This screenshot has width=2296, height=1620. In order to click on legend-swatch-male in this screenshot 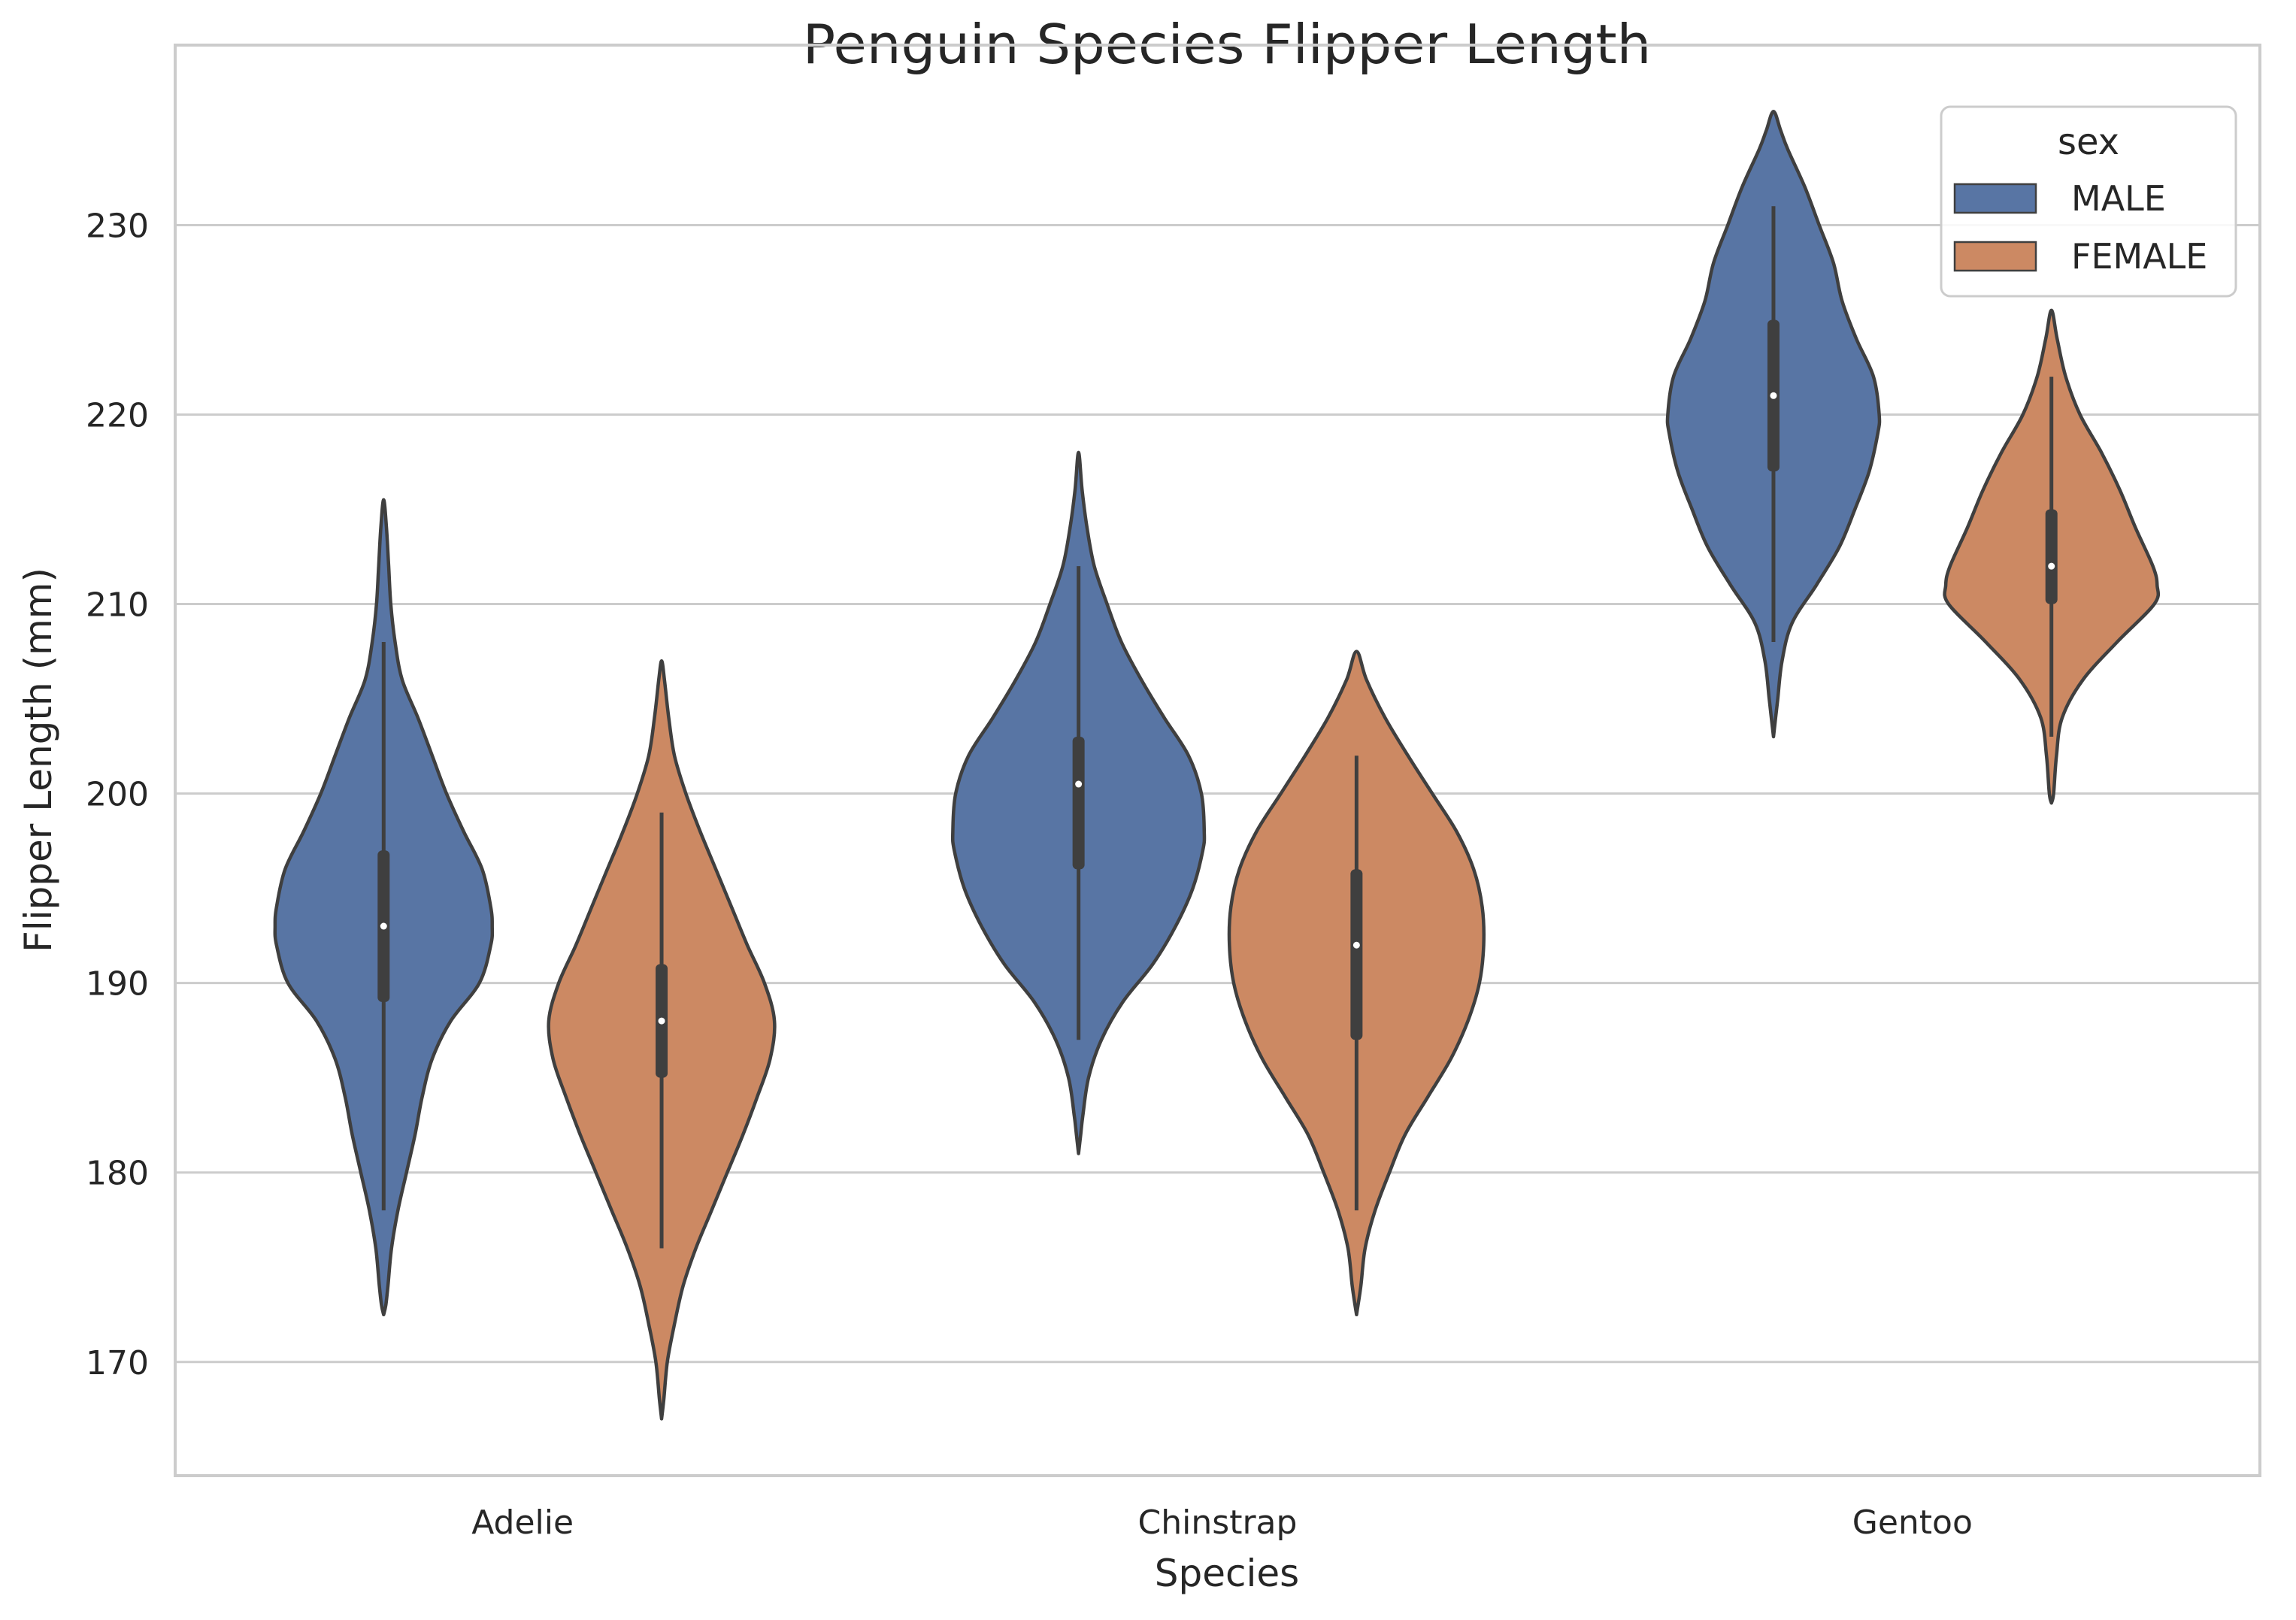, I will do `click(1995, 198)`.